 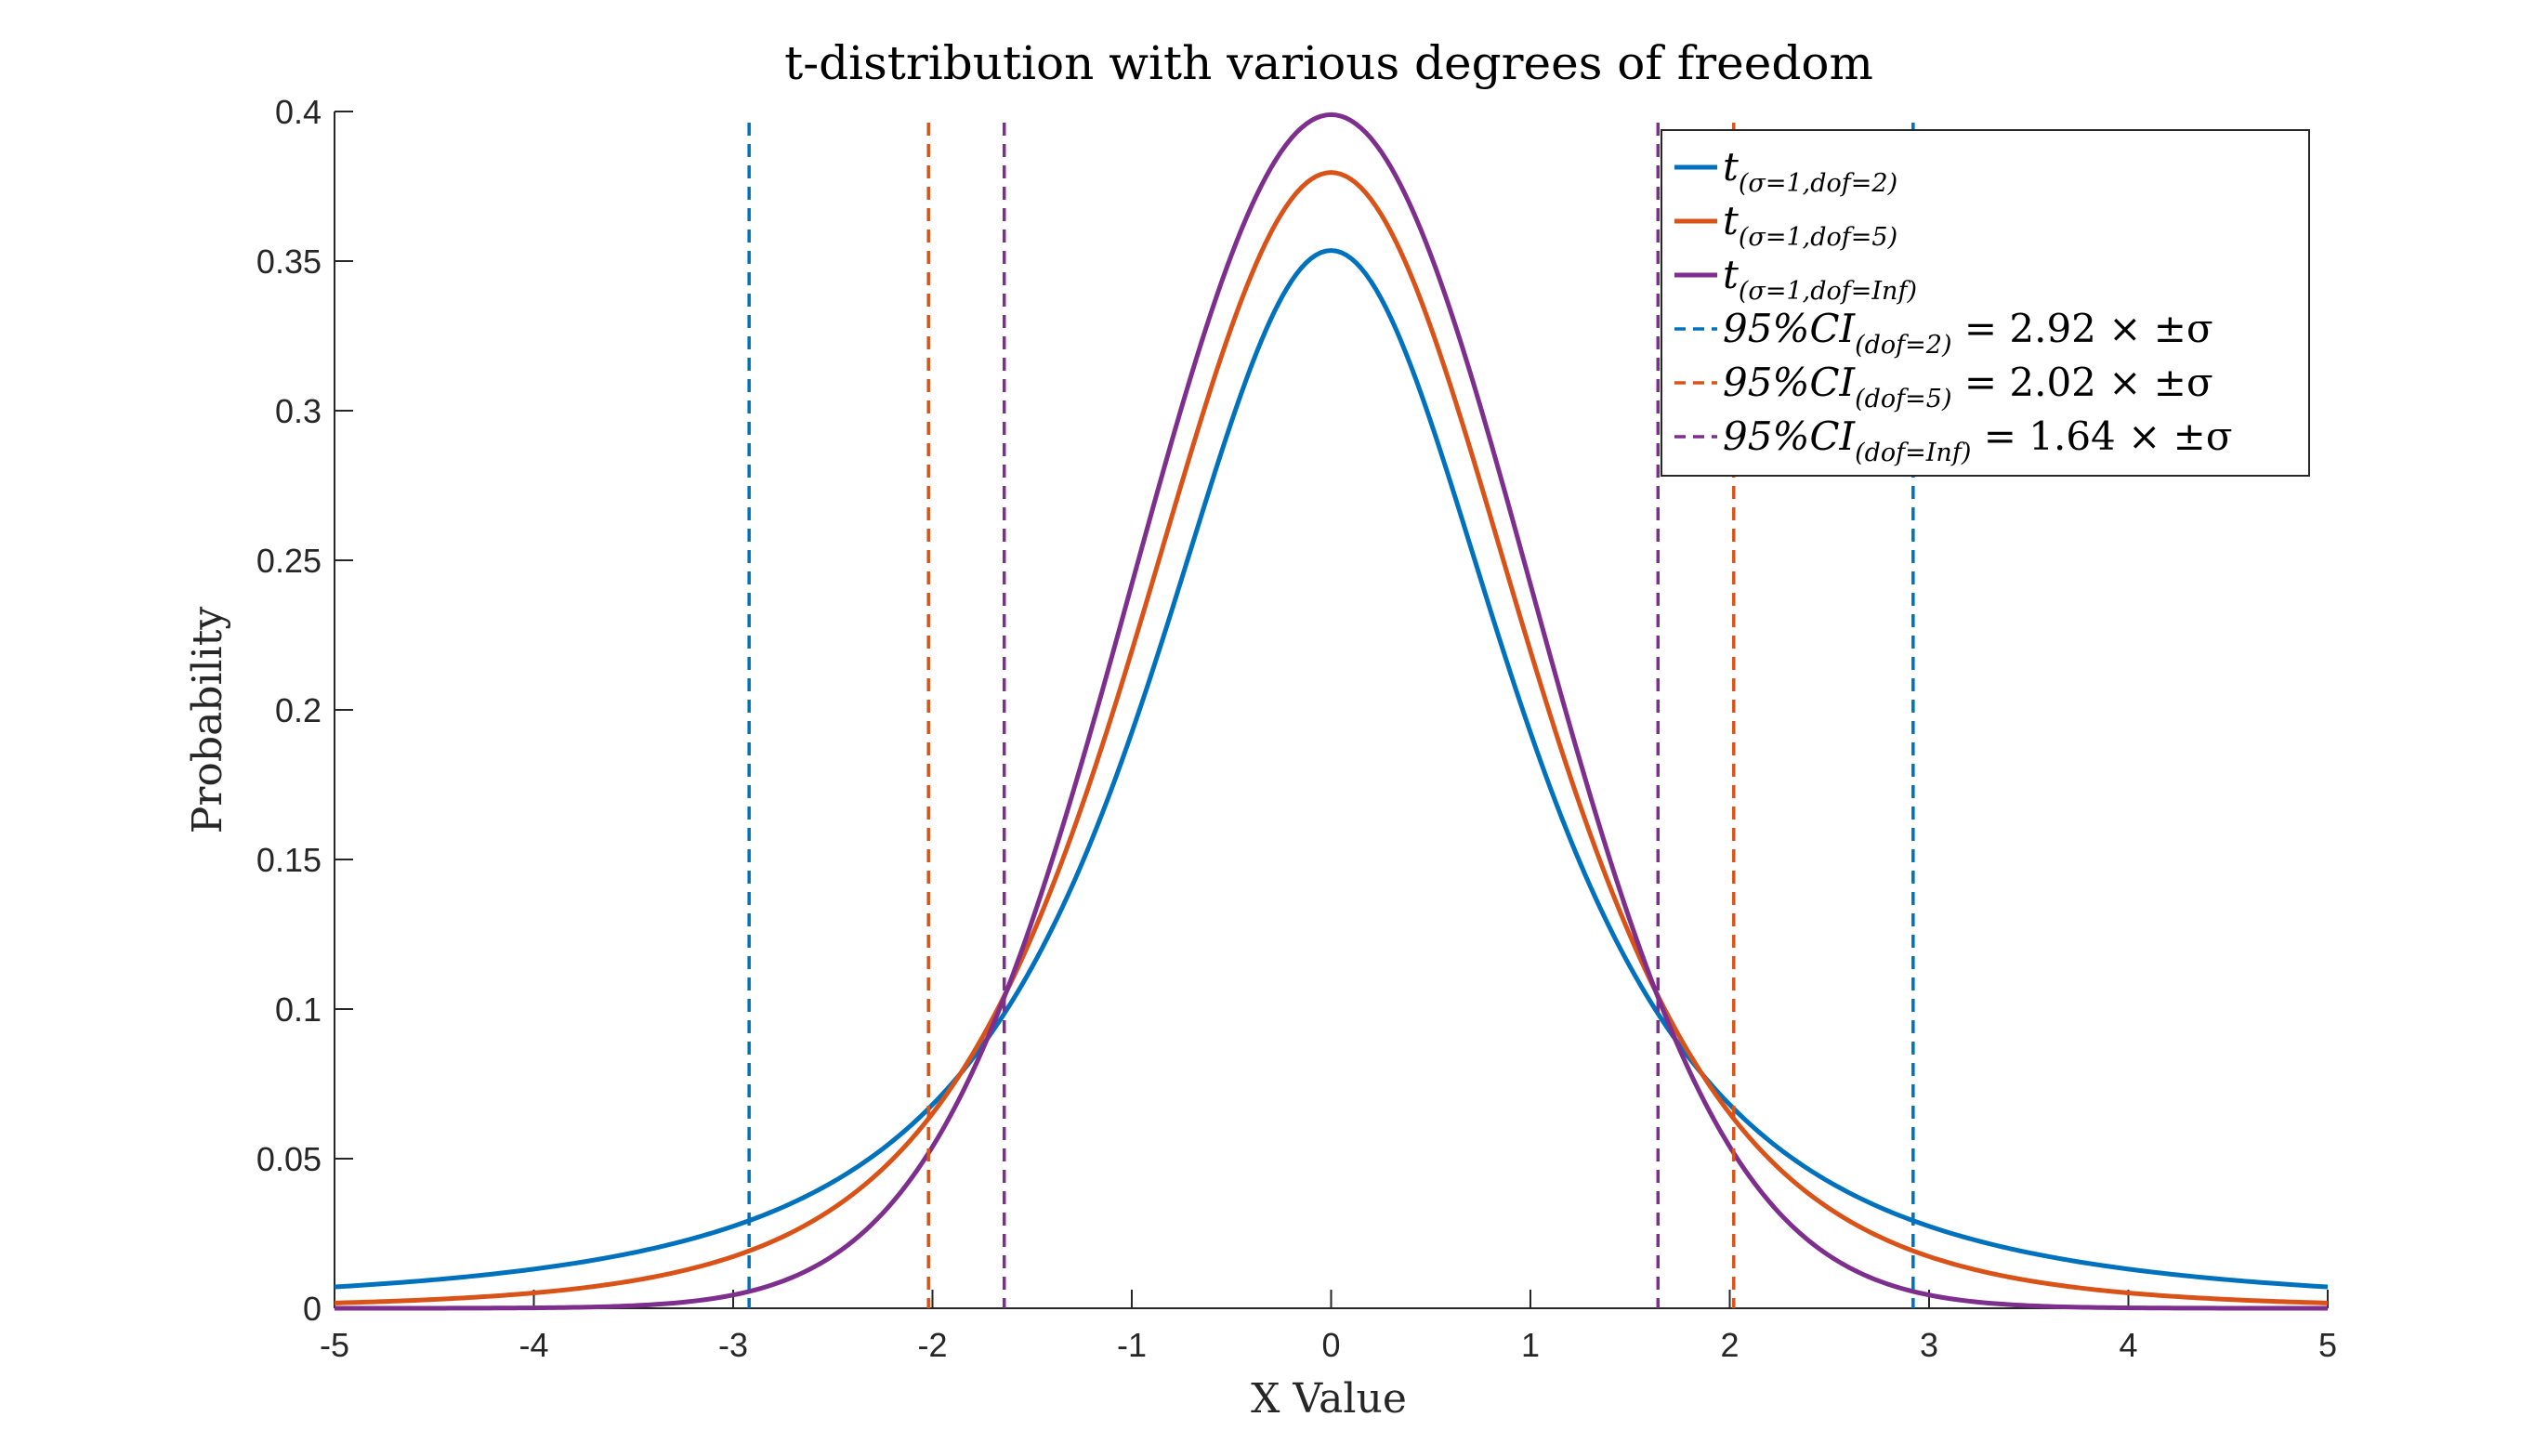 I want to click on x-tick-label: -1, so click(x=1132, y=1345).